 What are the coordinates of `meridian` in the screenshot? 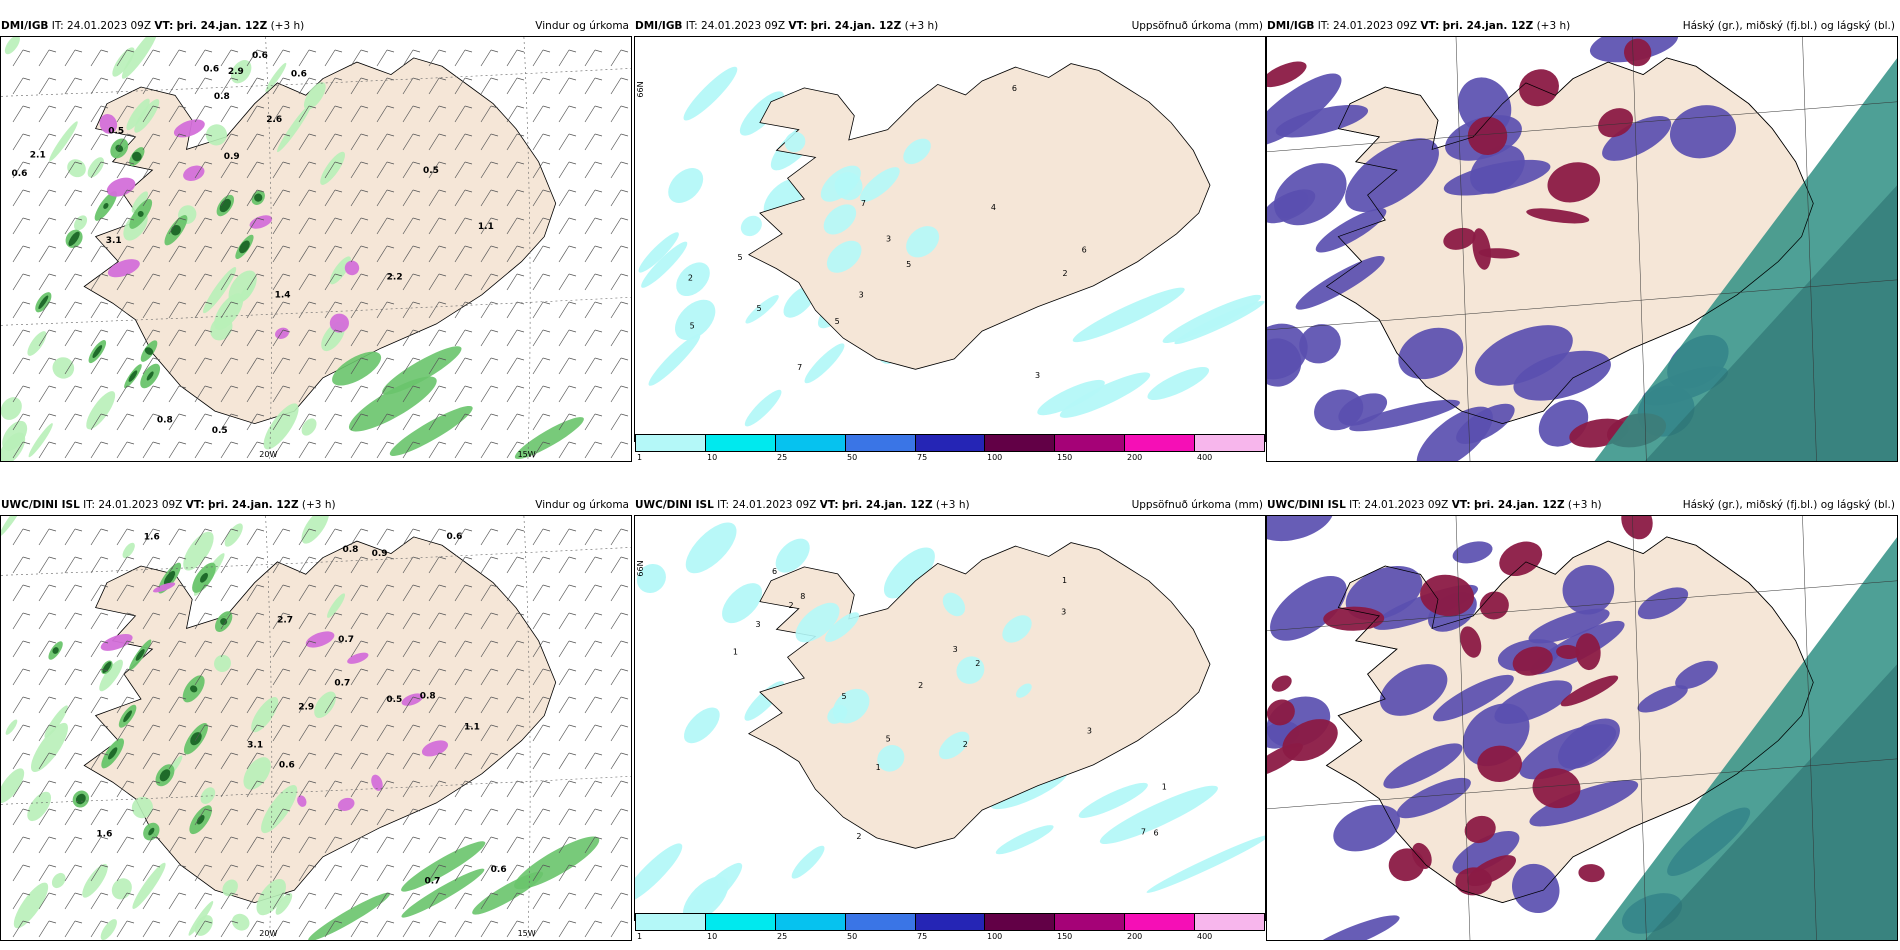 It's located at (269, 249).